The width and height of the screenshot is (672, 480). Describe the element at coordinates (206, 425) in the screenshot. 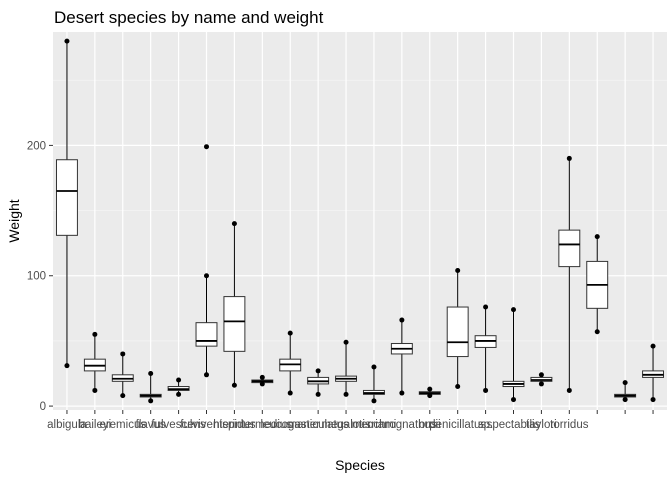

I see `x-tick-label: fulviventer` at that location.